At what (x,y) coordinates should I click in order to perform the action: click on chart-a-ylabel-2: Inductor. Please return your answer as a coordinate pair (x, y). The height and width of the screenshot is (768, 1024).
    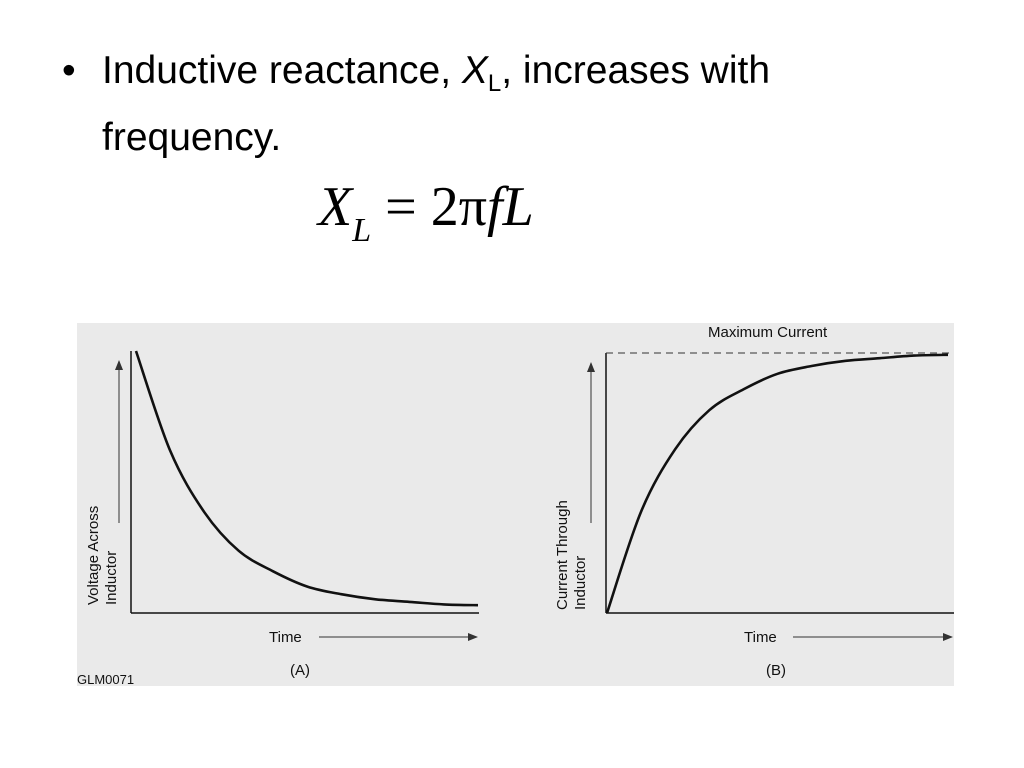
    Looking at the image, I should click on (111, 578).